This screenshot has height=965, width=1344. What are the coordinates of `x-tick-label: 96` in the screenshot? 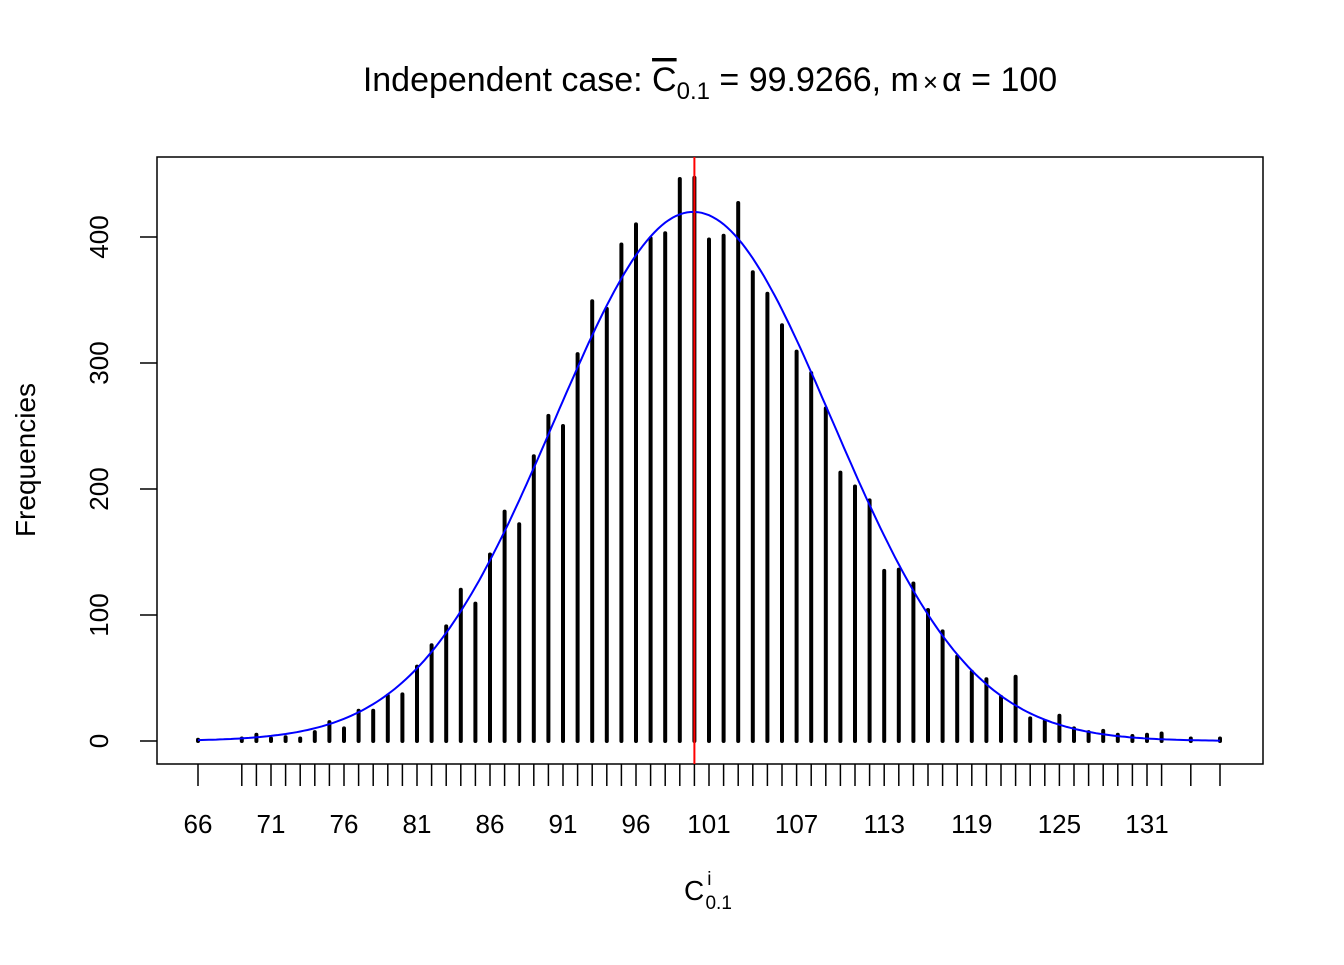 It's located at (636, 824).